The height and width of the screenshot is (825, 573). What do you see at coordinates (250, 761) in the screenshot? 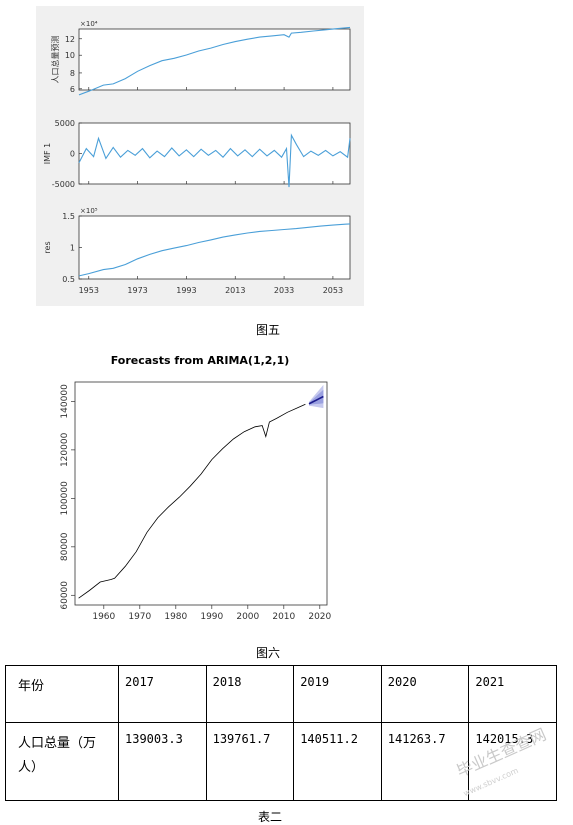
I see `table-cell-value: 139761.7` at bounding box center [250, 761].